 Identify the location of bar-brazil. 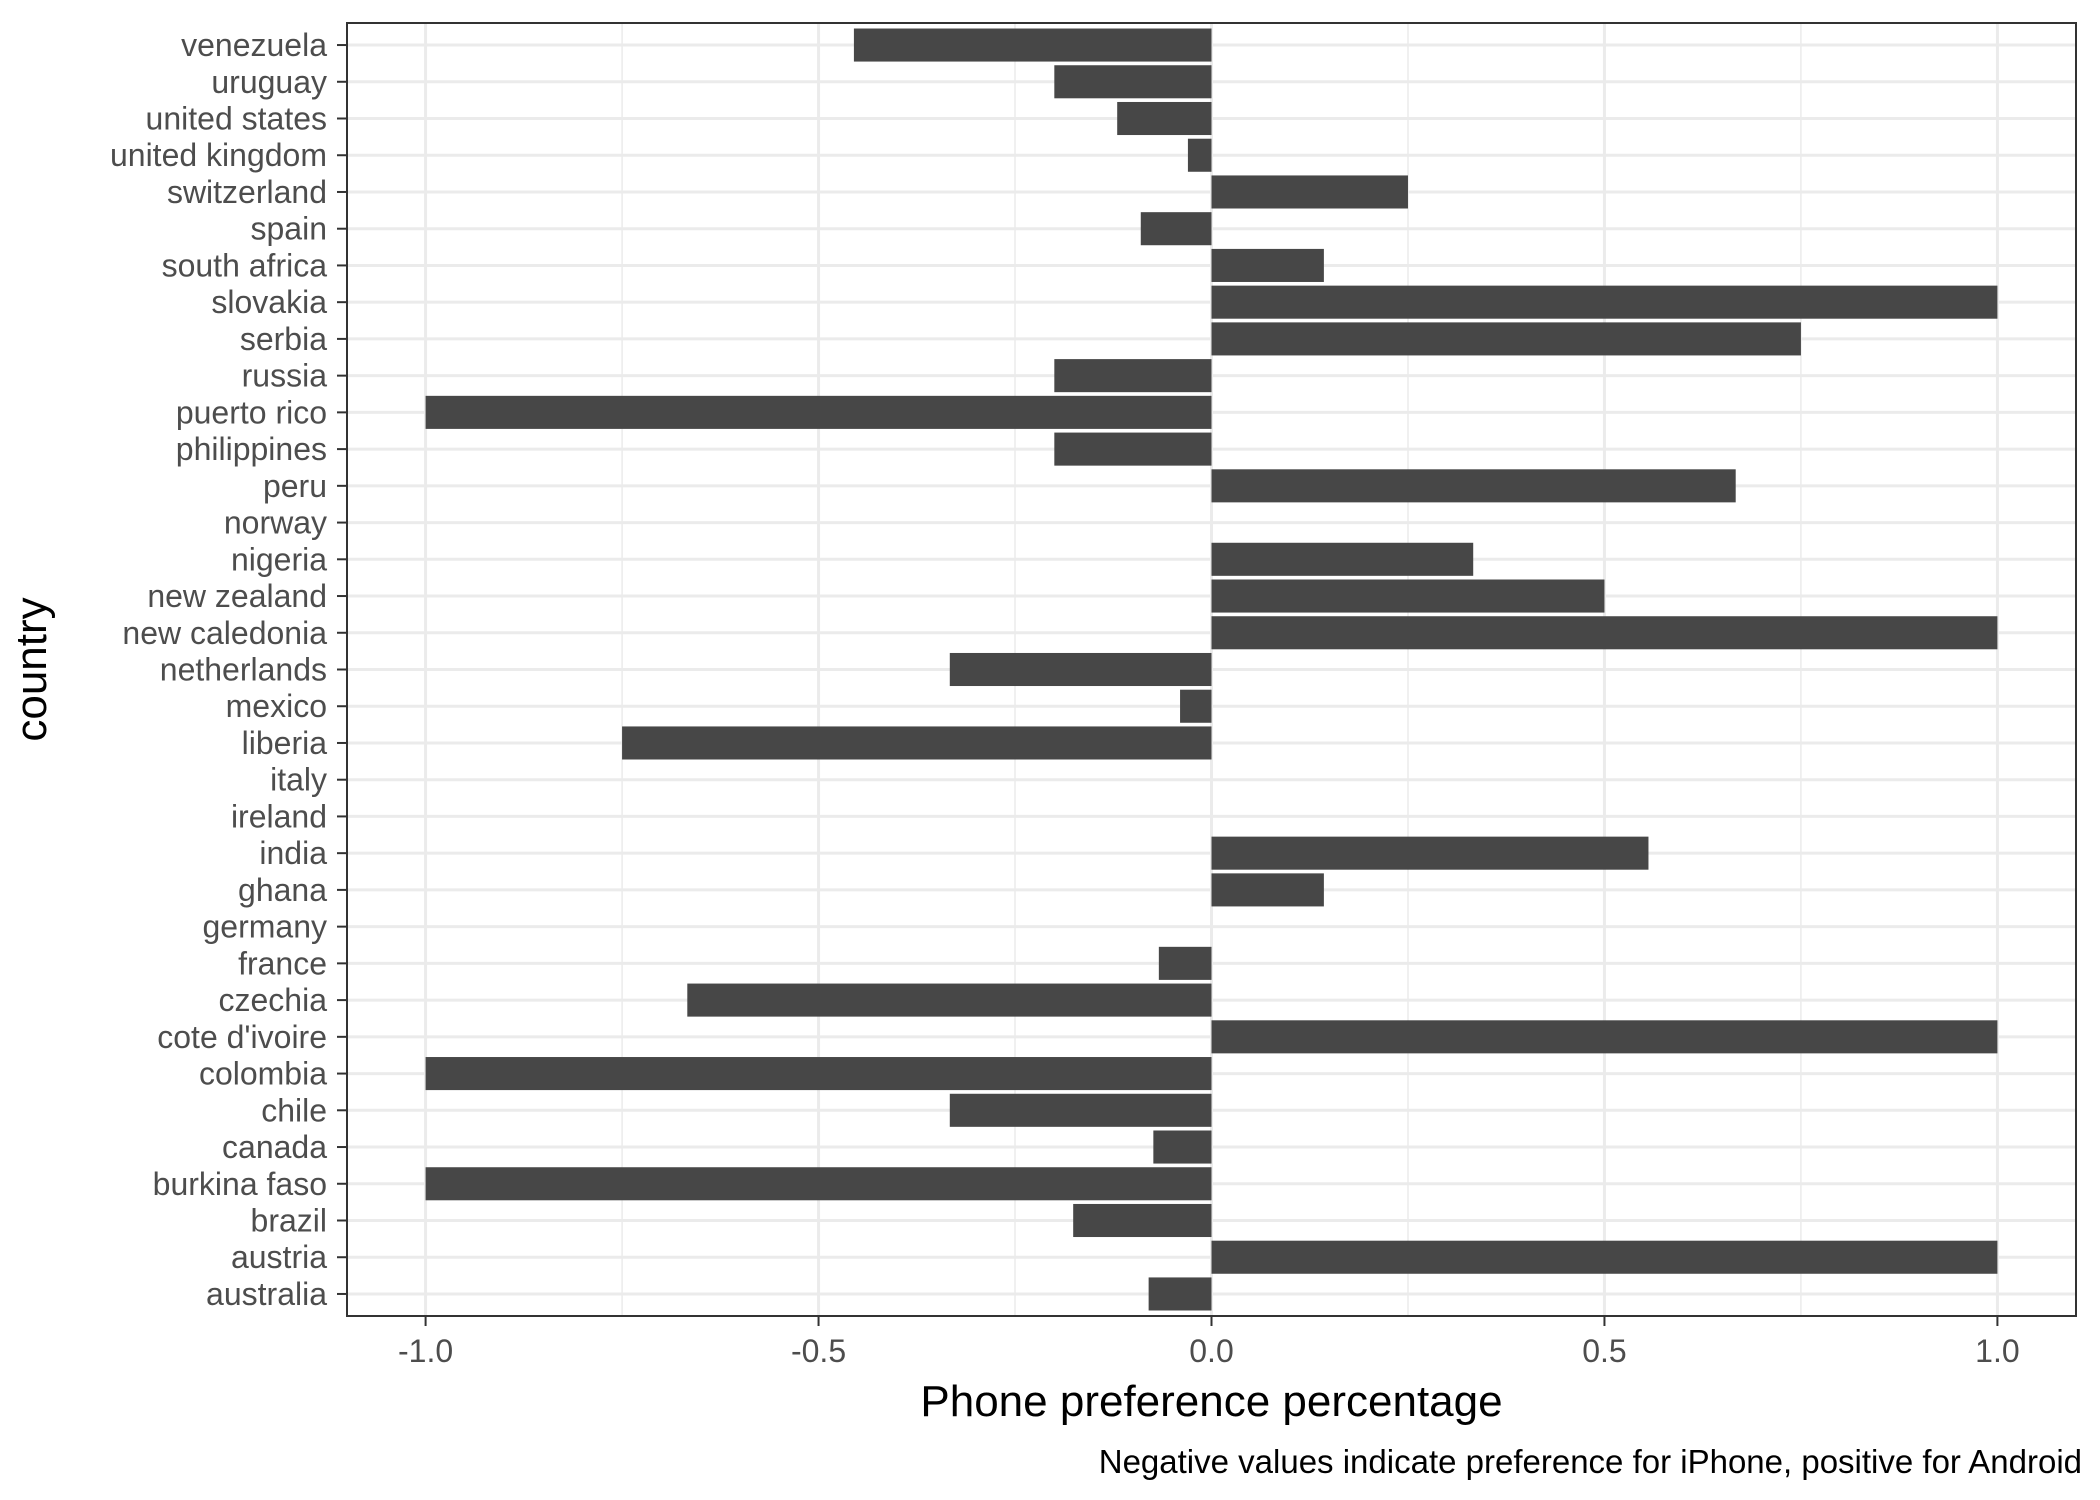
(1142, 1220).